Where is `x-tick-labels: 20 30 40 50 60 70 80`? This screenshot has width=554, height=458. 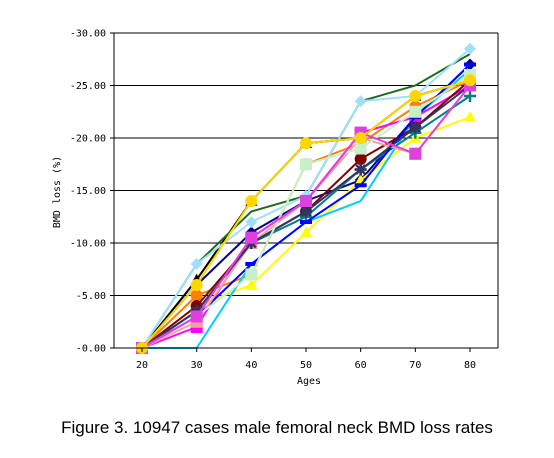
x-tick-labels: 20 30 40 50 60 70 80 is located at coordinates (306, 359).